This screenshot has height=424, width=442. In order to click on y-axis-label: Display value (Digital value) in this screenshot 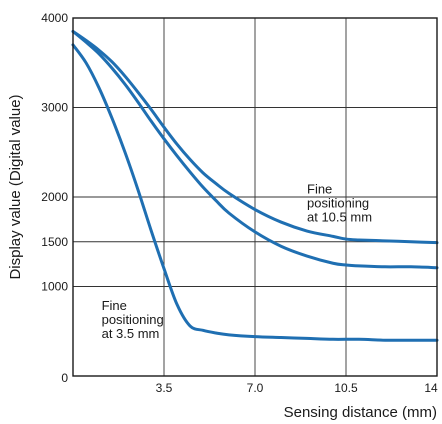, I will do `click(15, 186)`.